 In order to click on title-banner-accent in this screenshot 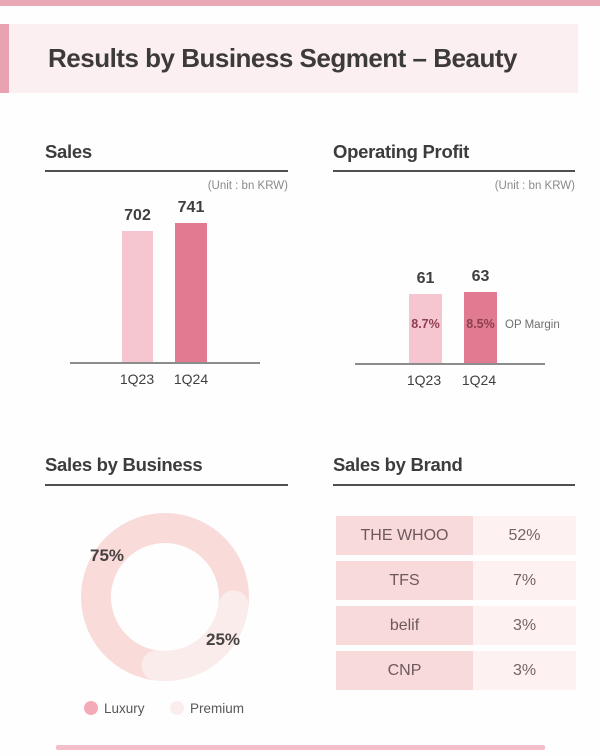, I will do `click(4, 58)`.